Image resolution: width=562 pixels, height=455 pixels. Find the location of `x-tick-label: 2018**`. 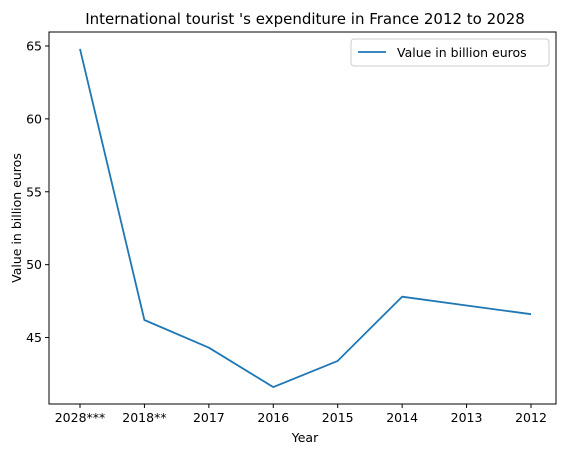

x-tick-label: 2018** is located at coordinates (144, 417).